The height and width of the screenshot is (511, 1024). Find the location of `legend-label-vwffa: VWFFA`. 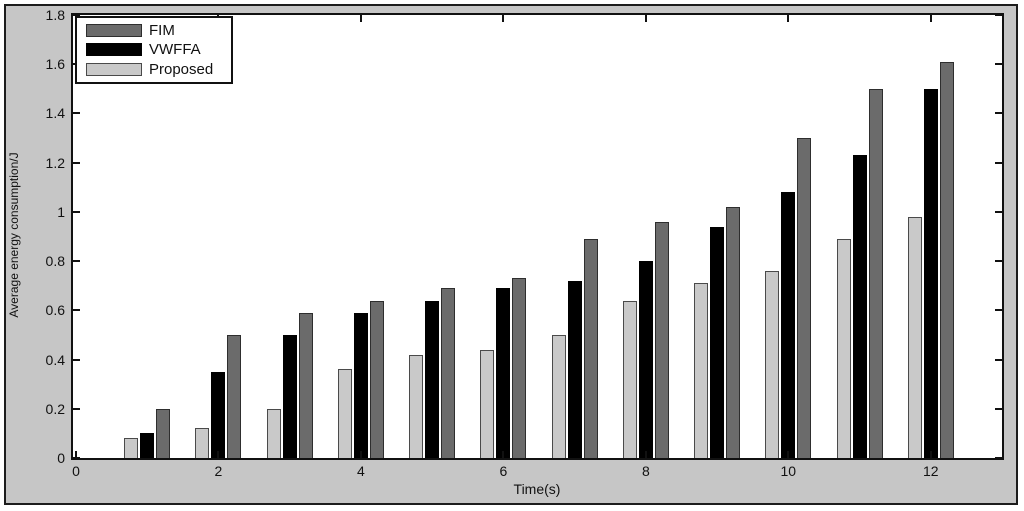

legend-label-vwffa: VWFFA is located at coordinates (175, 50).